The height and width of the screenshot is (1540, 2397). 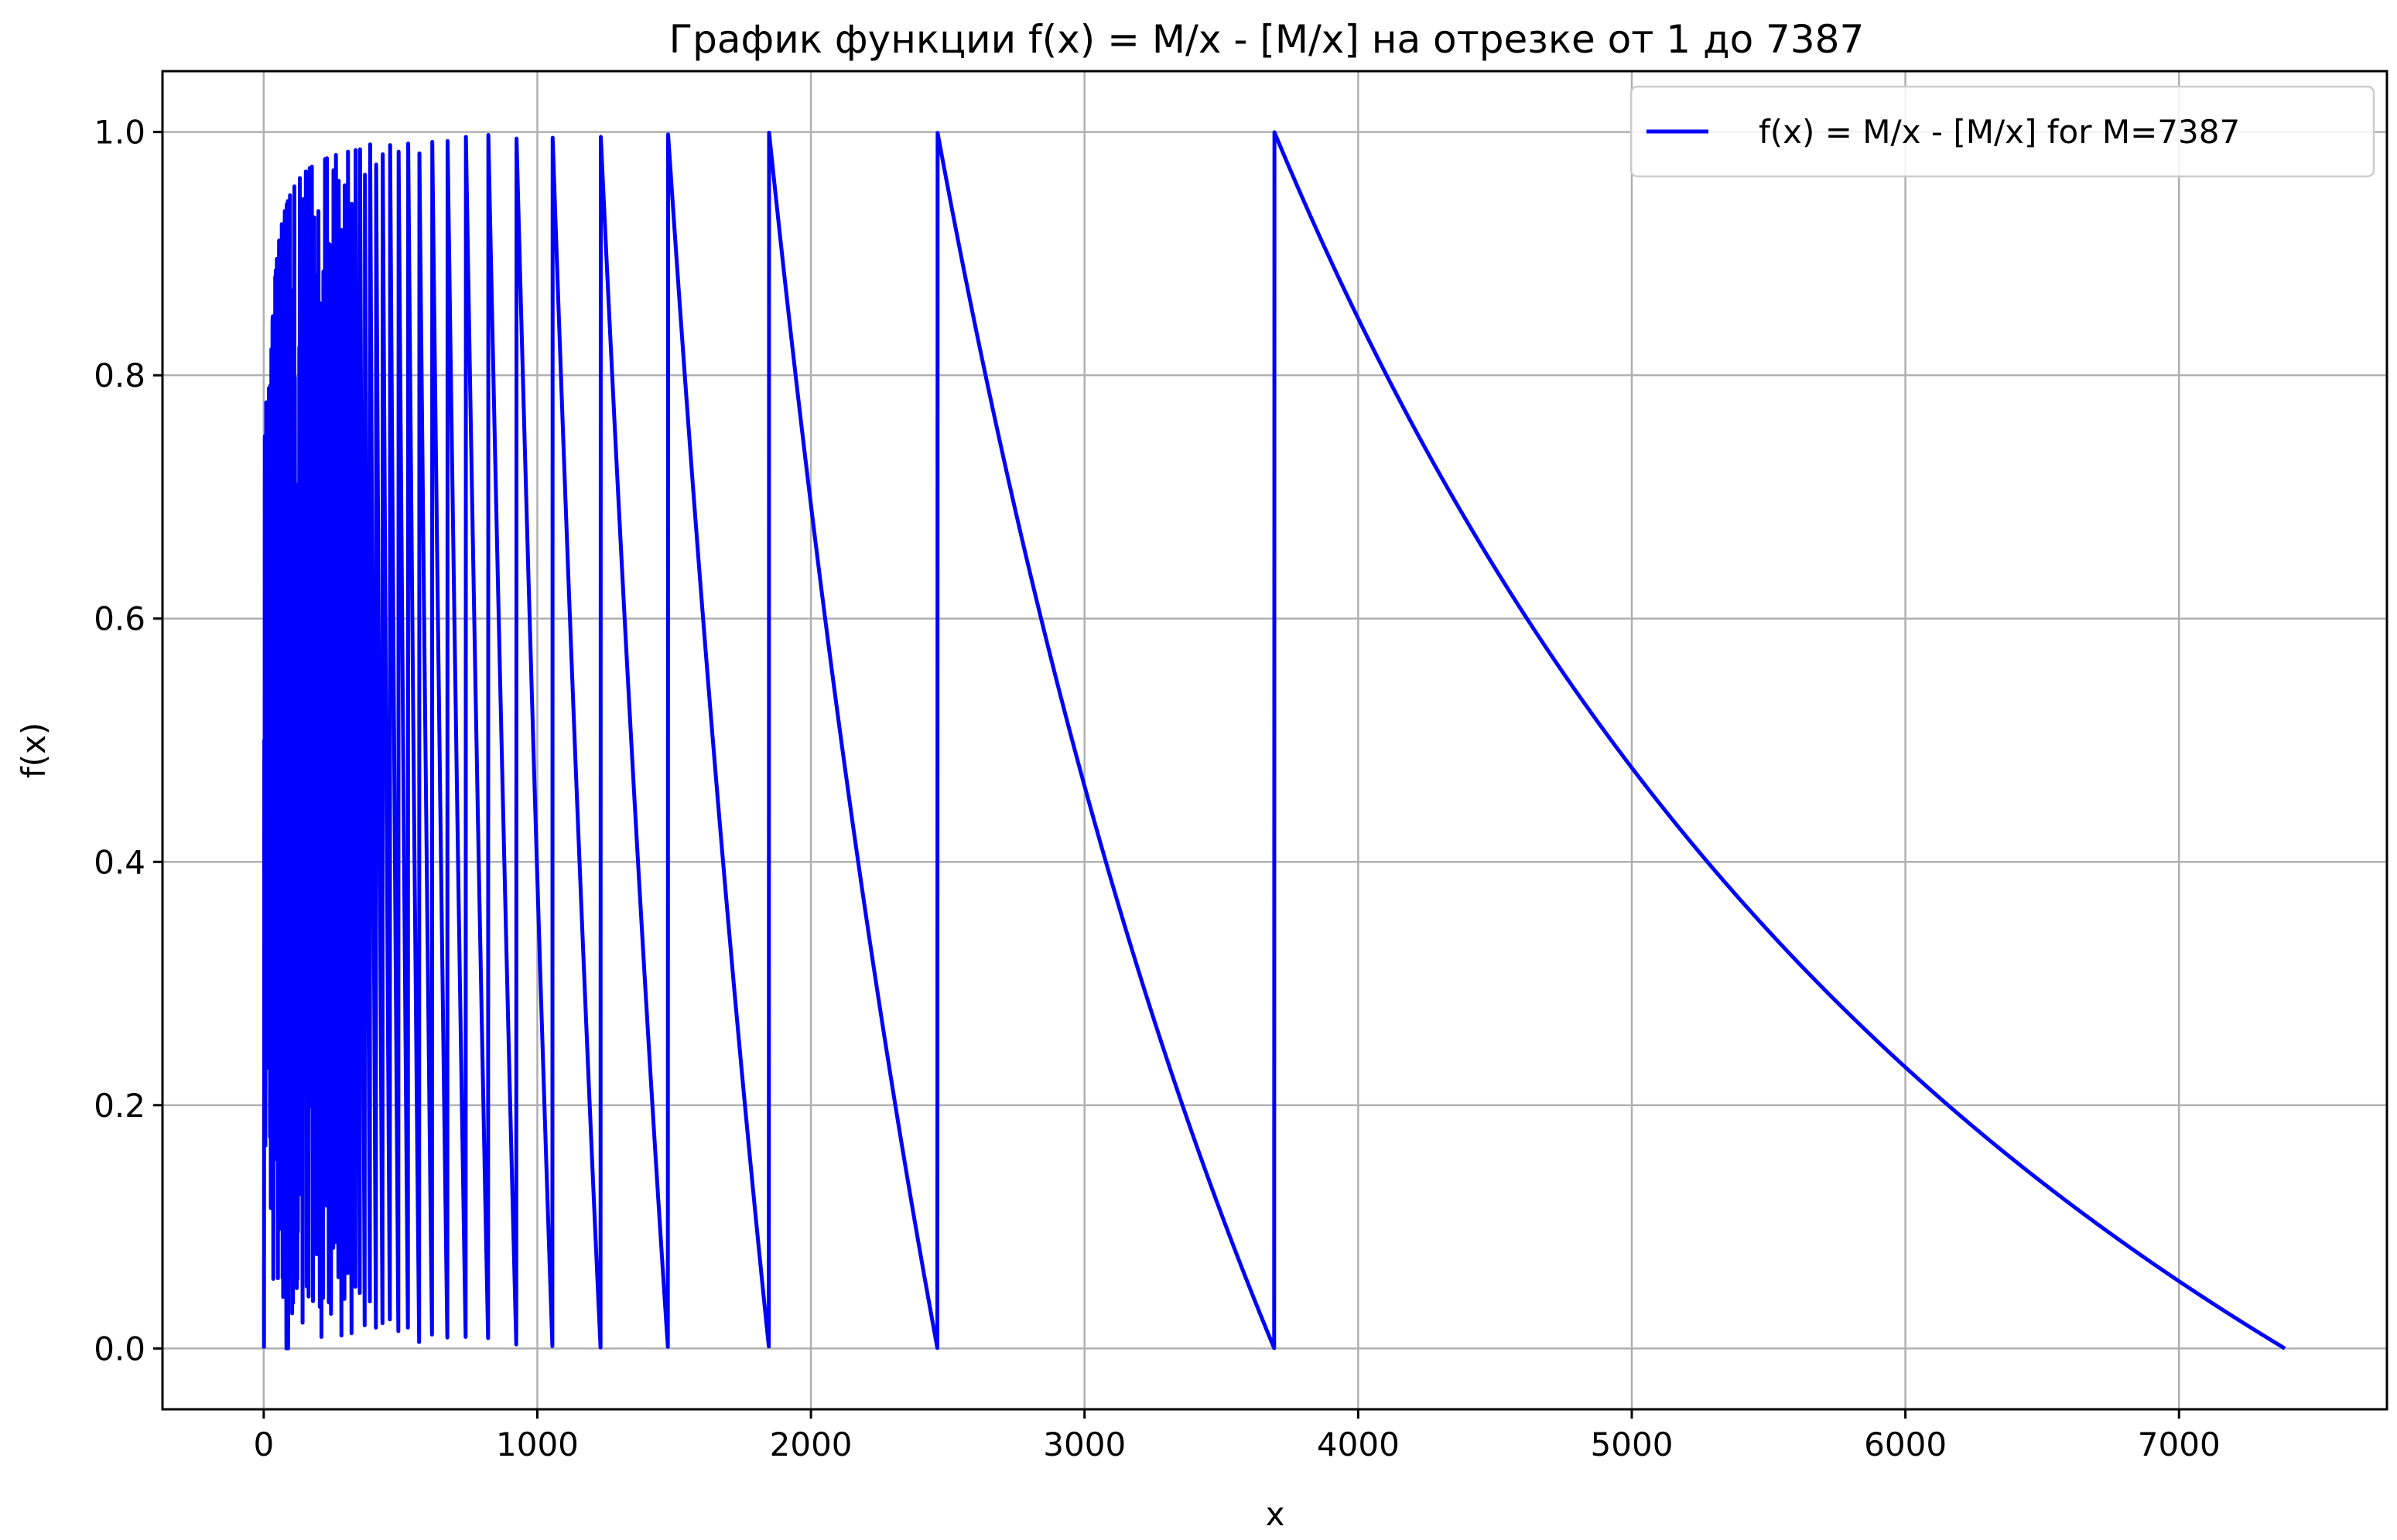 I want to click on x-tick-label-5: 5000, so click(x=1633, y=1445).